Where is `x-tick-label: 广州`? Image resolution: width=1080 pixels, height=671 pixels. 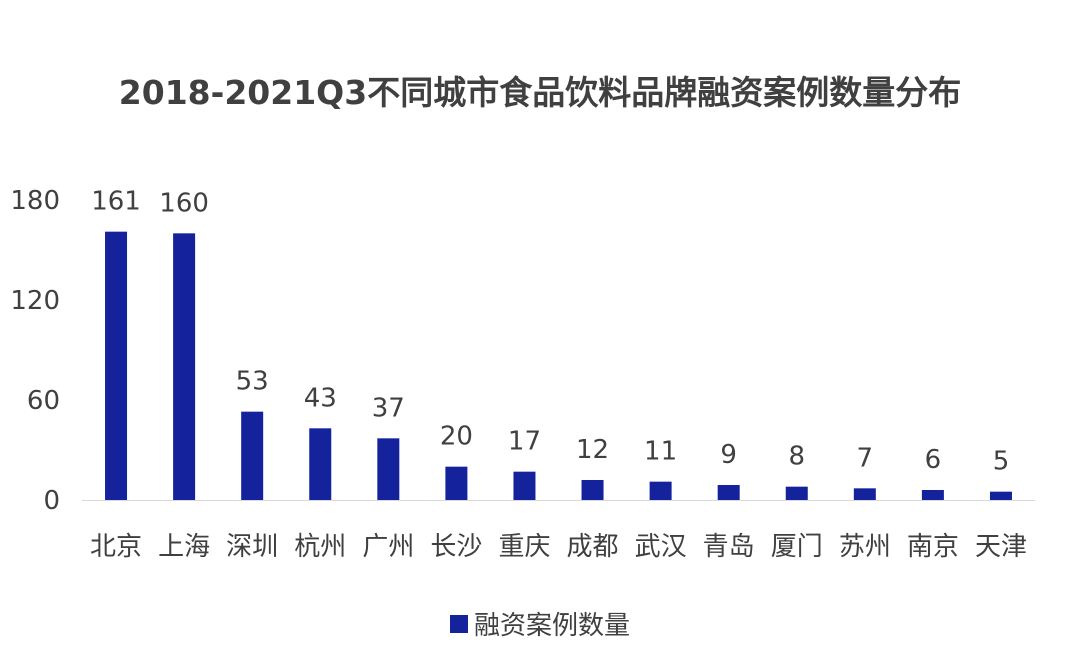
x-tick-label: 广州 is located at coordinates (388, 547).